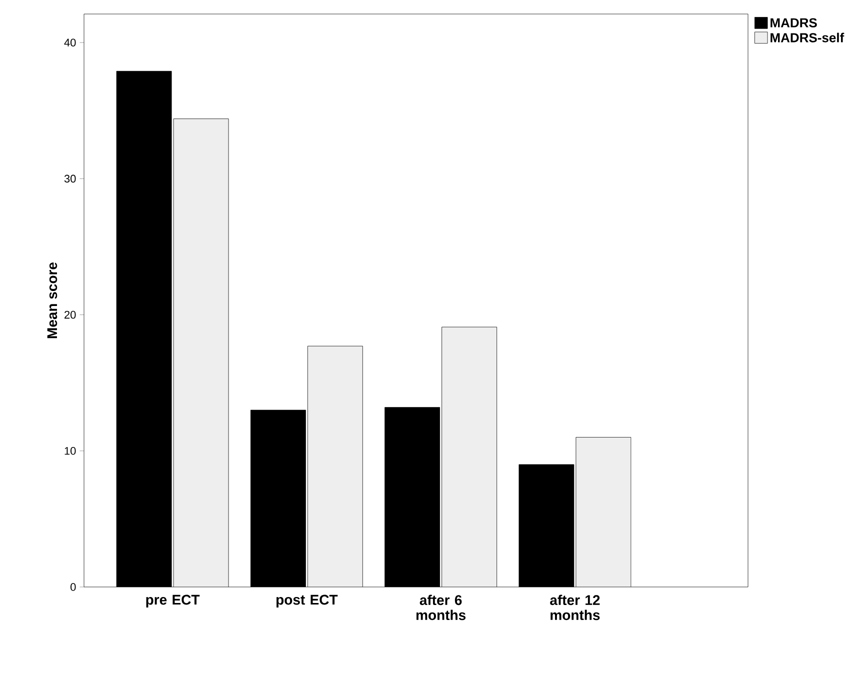 The width and height of the screenshot is (863, 696). I want to click on y-tick-label: 20, so click(70, 314).